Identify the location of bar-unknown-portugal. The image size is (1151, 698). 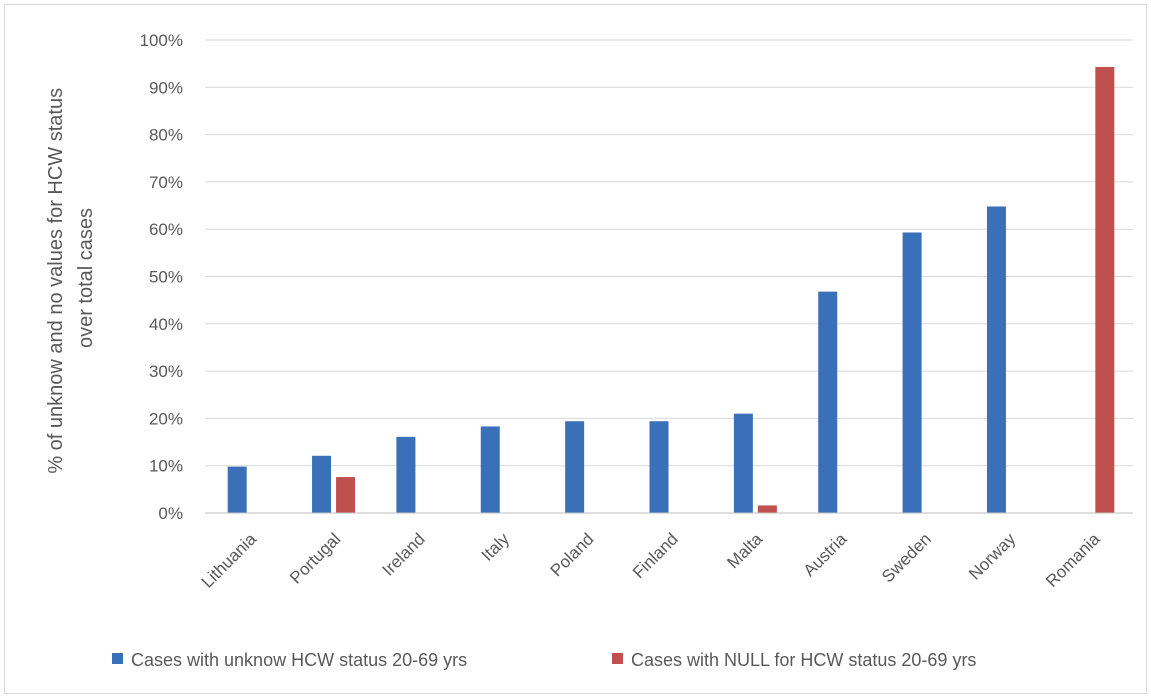
(322, 484).